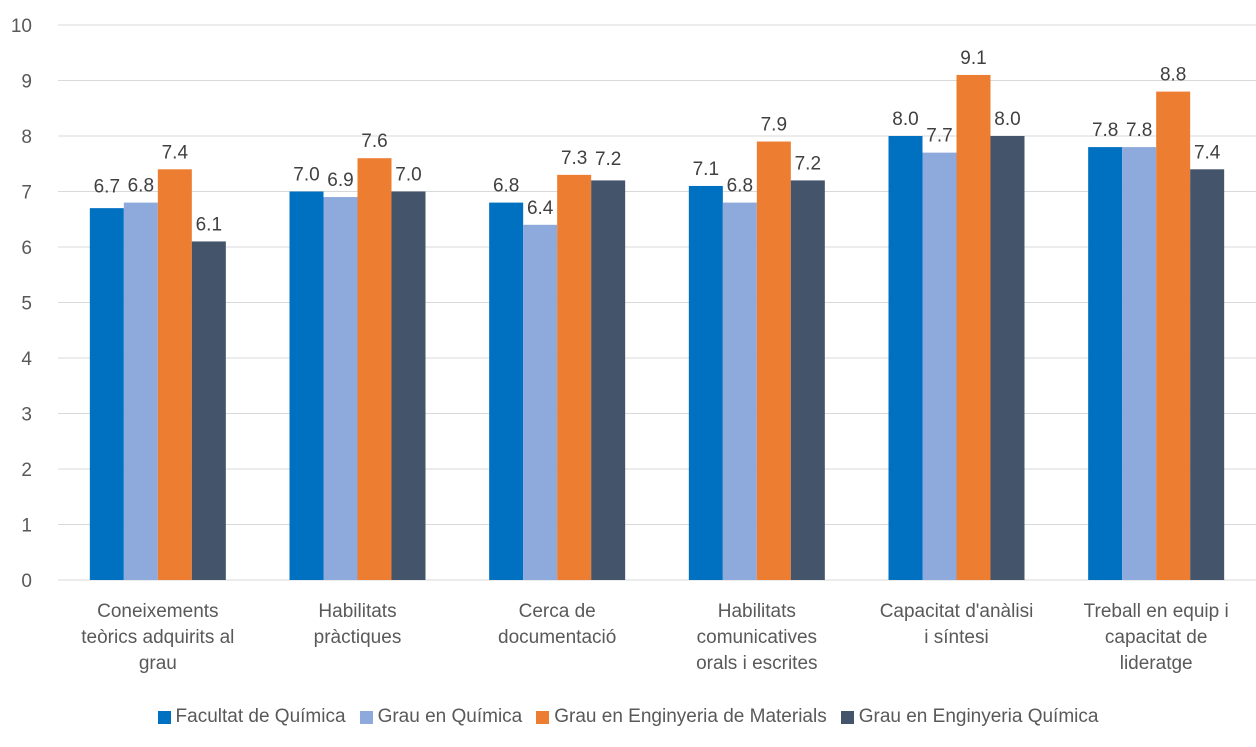 The width and height of the screenshot is (1256, 747). I want to click on category-label: Capacitat d'anàlisi, so click(957, 611).